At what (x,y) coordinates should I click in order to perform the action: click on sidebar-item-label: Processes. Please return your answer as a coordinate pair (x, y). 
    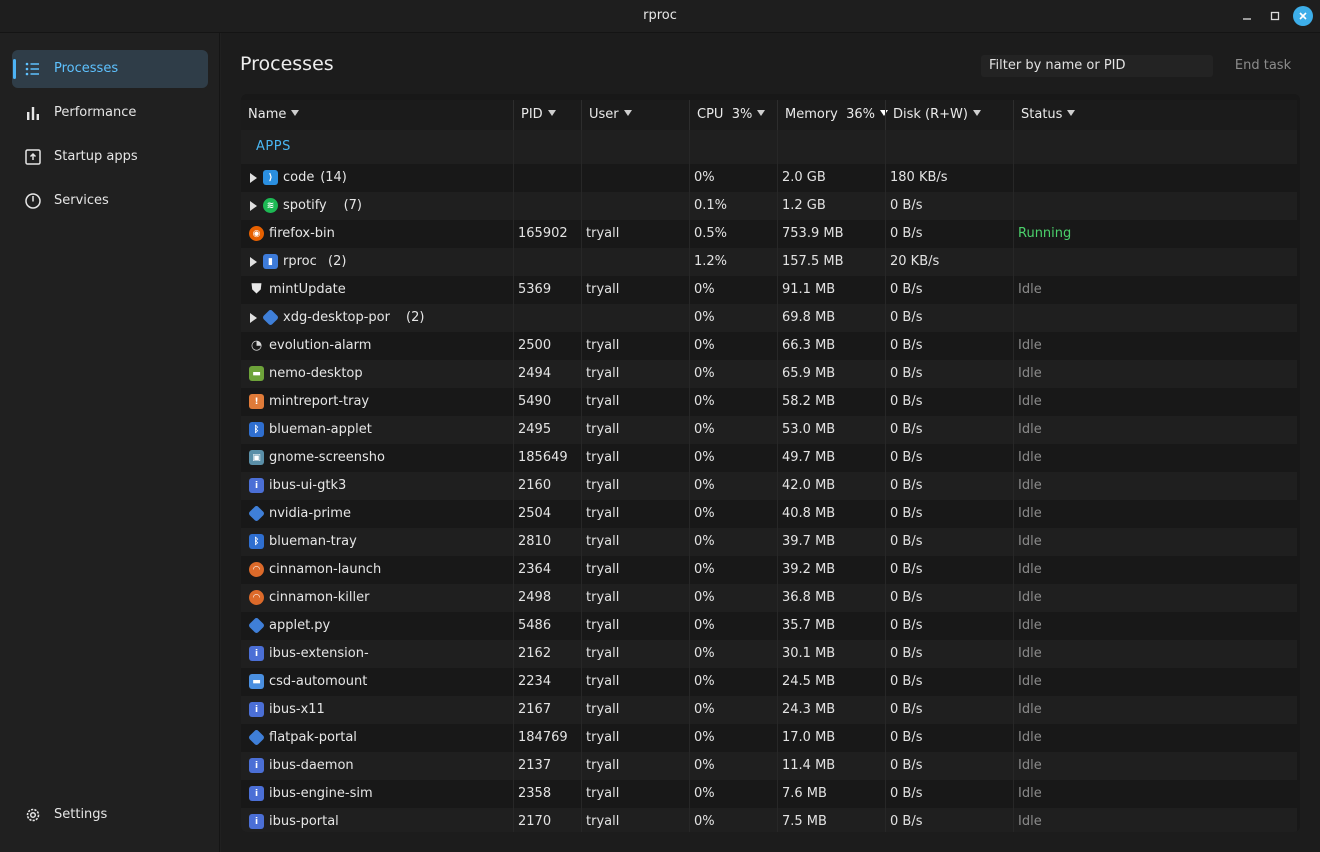
    Looking at the image, I should click on (86, 68).